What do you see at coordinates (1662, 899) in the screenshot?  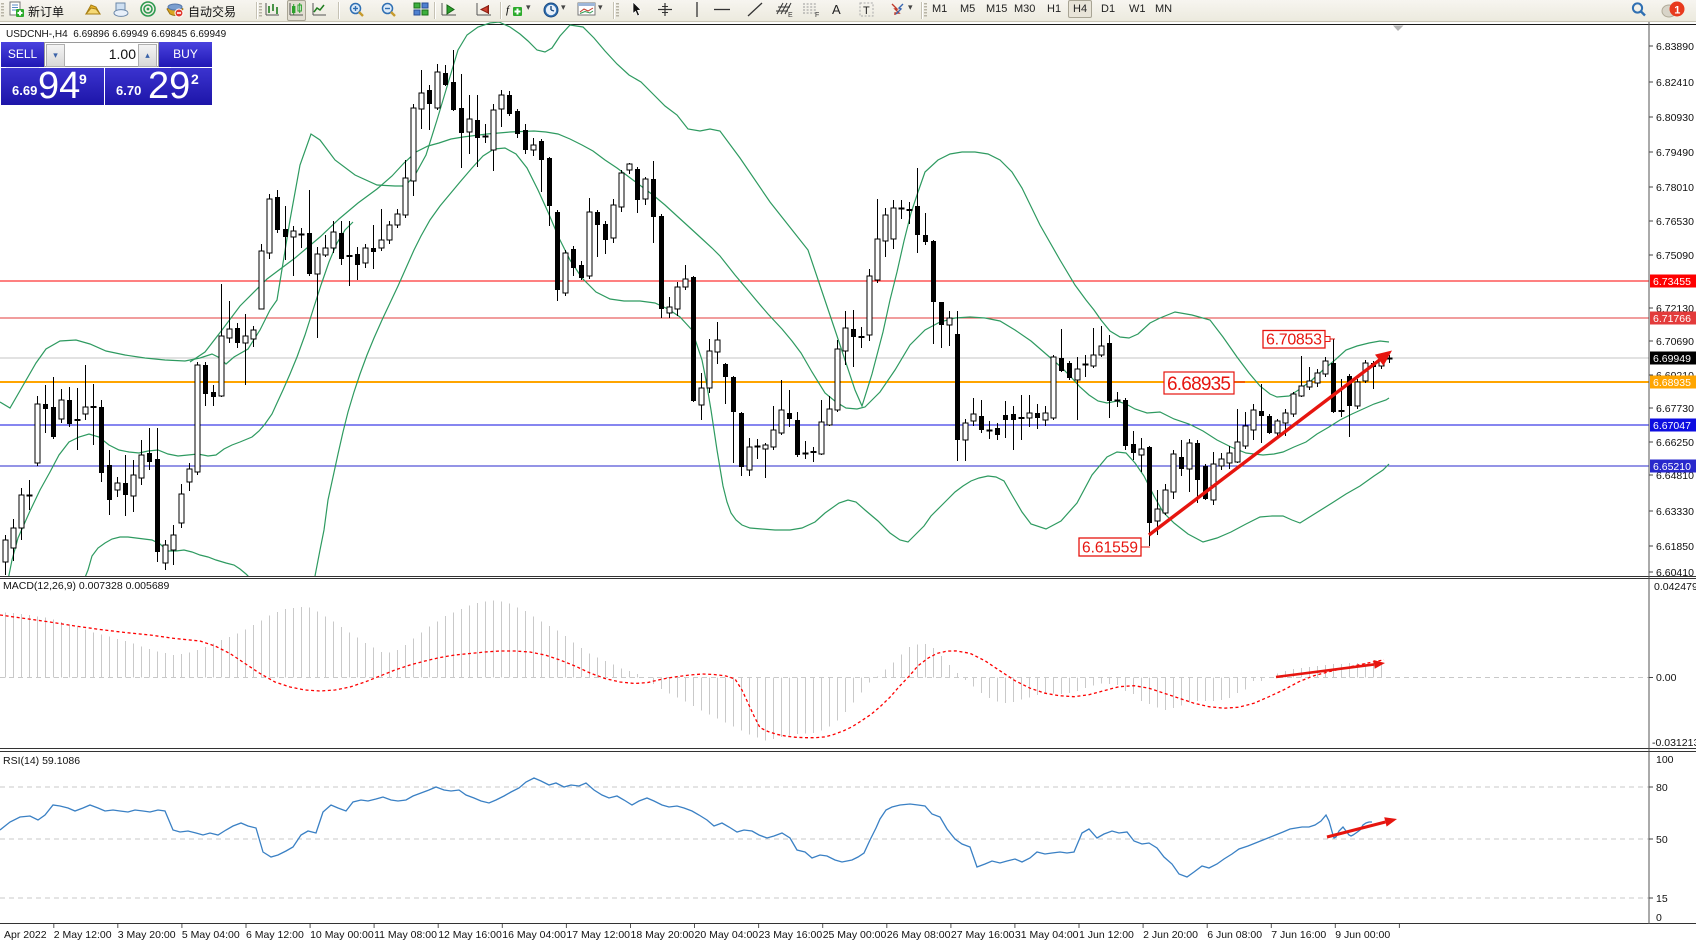 I see `svg-text: 15` at bounding box center [1662, 899].